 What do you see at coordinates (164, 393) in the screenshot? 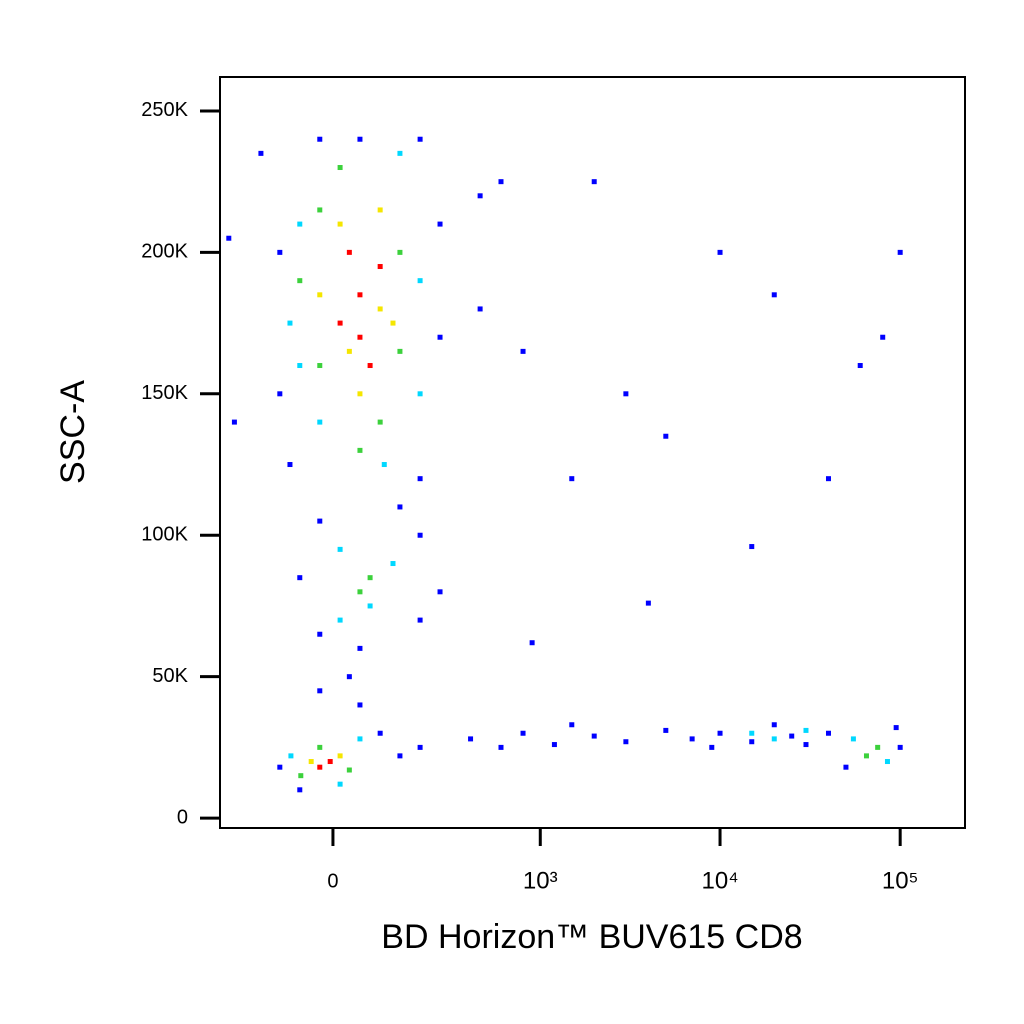
I see `y-tick-label: 150K` at bounding box center [164, 393].